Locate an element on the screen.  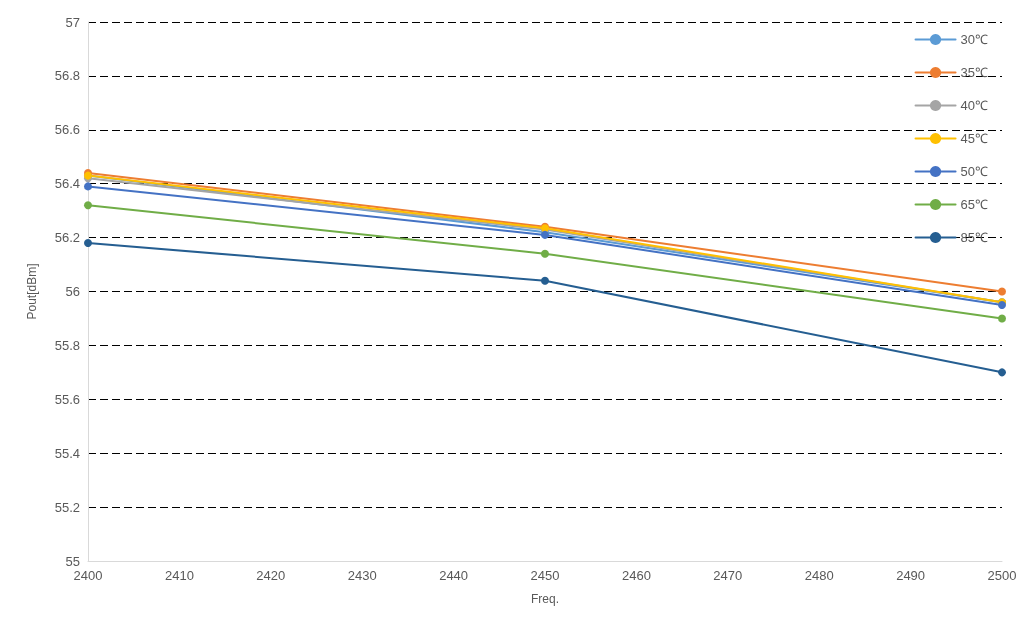
x-tick-label: 2500 is located at coordinates (1002, 575).